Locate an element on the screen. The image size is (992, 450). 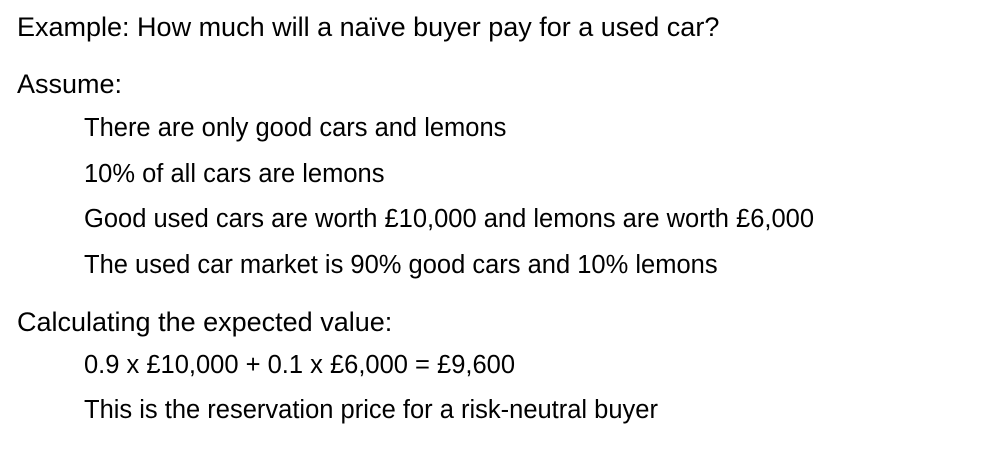
calculation-label: Calculating the expected value: is located at coordinates (205, 322).